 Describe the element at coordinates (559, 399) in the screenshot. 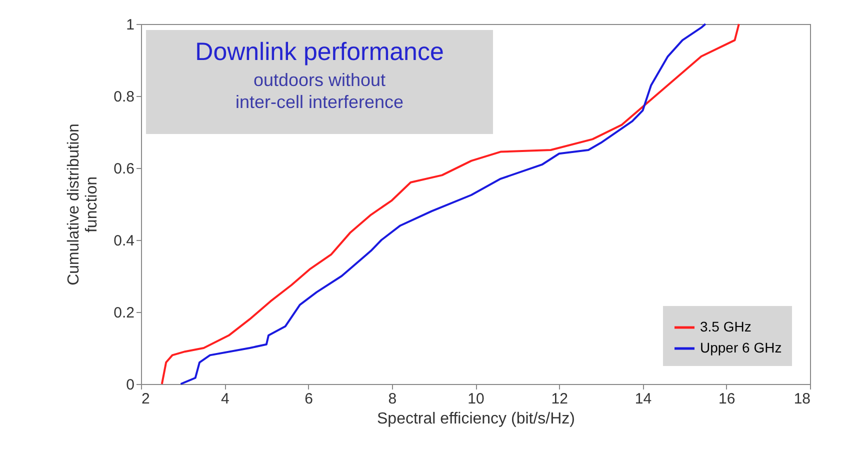

I see `x-tick-label: 12` at that location.